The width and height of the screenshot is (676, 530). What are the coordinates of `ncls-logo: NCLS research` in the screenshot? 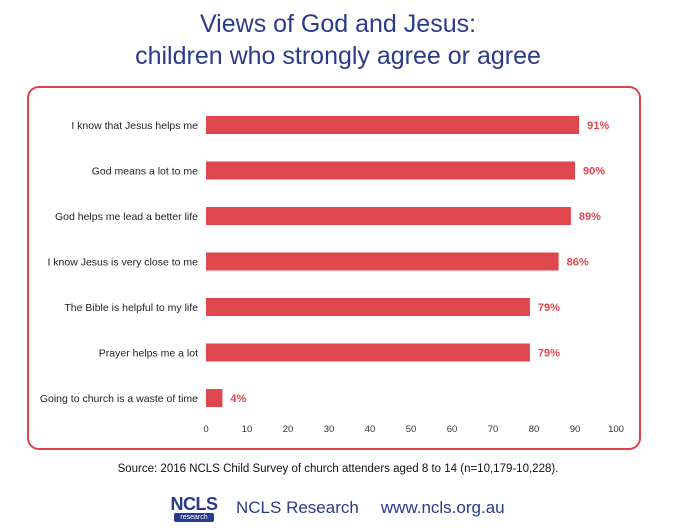 It's located at (194, 508).